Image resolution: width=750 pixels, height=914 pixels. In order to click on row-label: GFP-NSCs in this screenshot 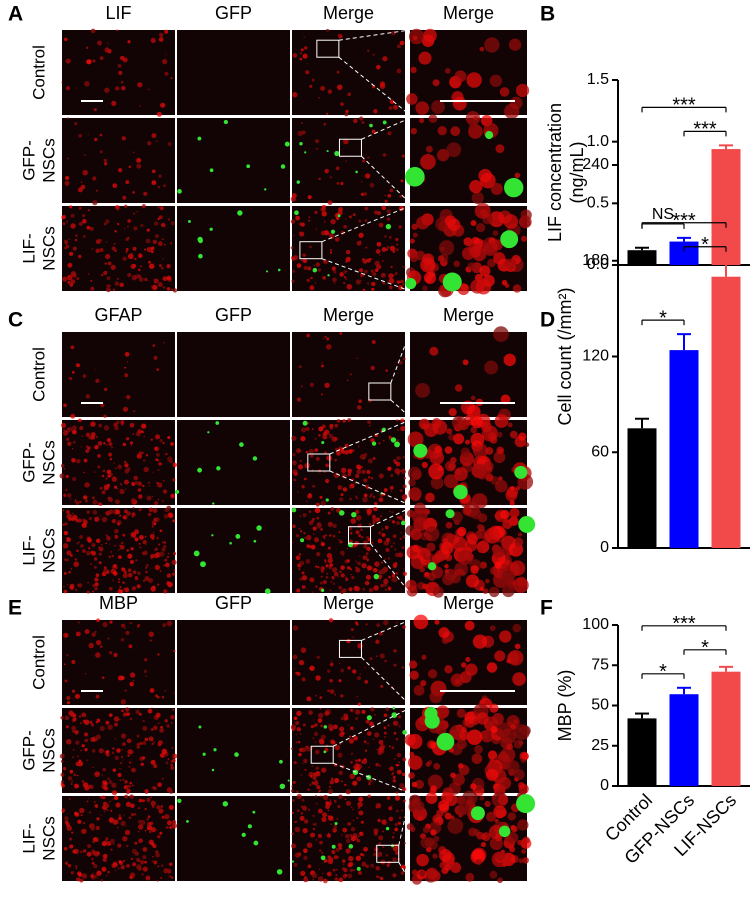, I will do `click(38, 462)`.